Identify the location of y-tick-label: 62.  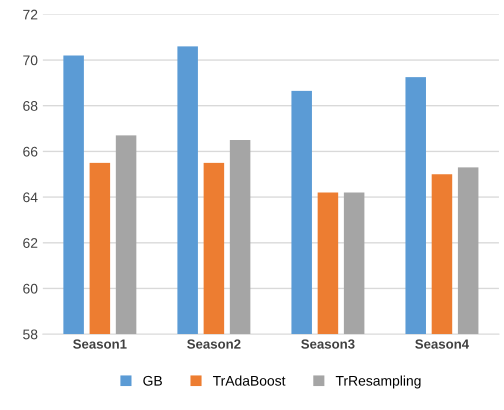
(30, 243).